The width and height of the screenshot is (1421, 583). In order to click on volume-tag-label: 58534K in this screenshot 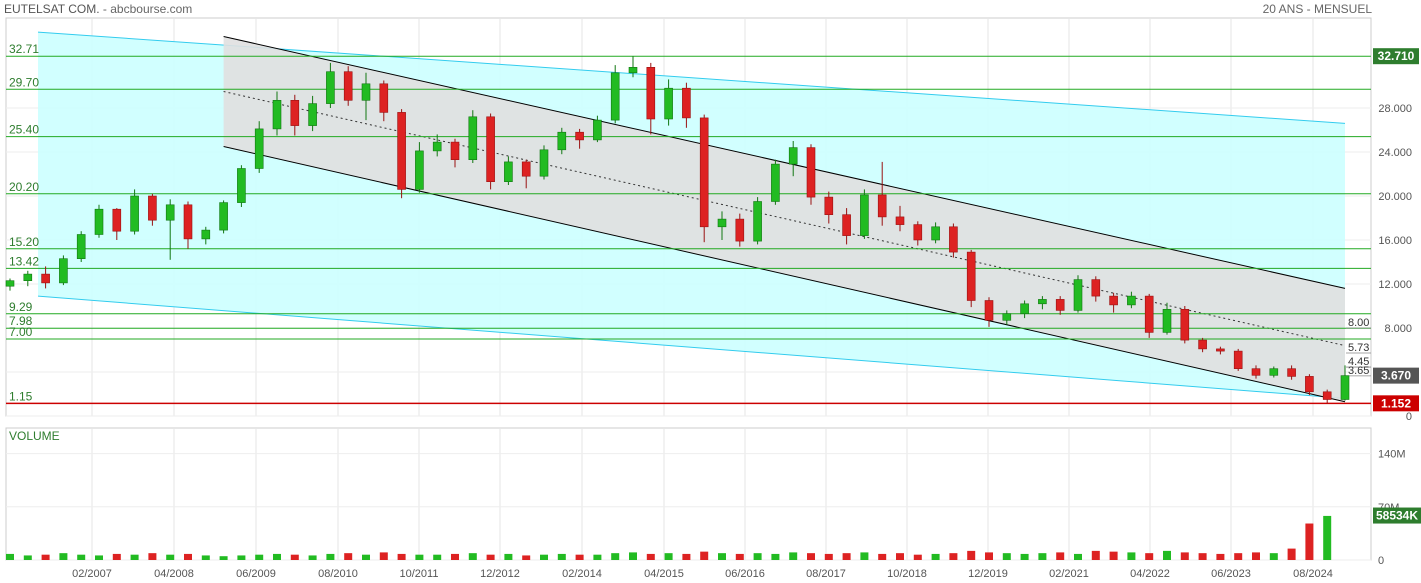, I will do `click(1397, 516)`.